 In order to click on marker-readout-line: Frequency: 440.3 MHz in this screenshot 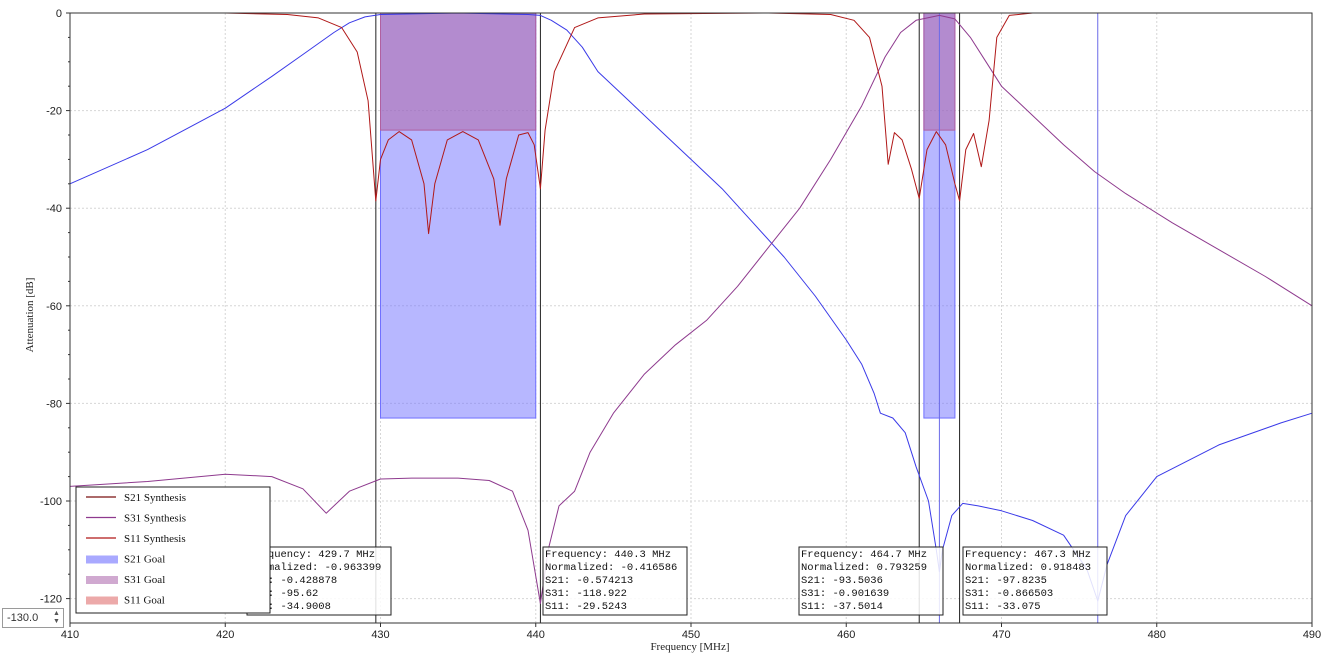, I will do `click(608, 555)`.